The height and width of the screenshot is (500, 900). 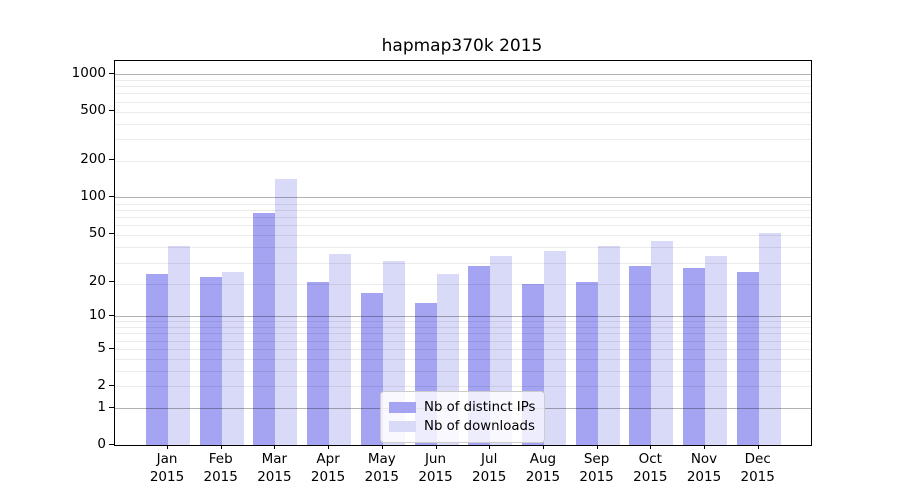 I want to click on legend-item-label: Nb of distinct IPs, so click(x=480, y=407).